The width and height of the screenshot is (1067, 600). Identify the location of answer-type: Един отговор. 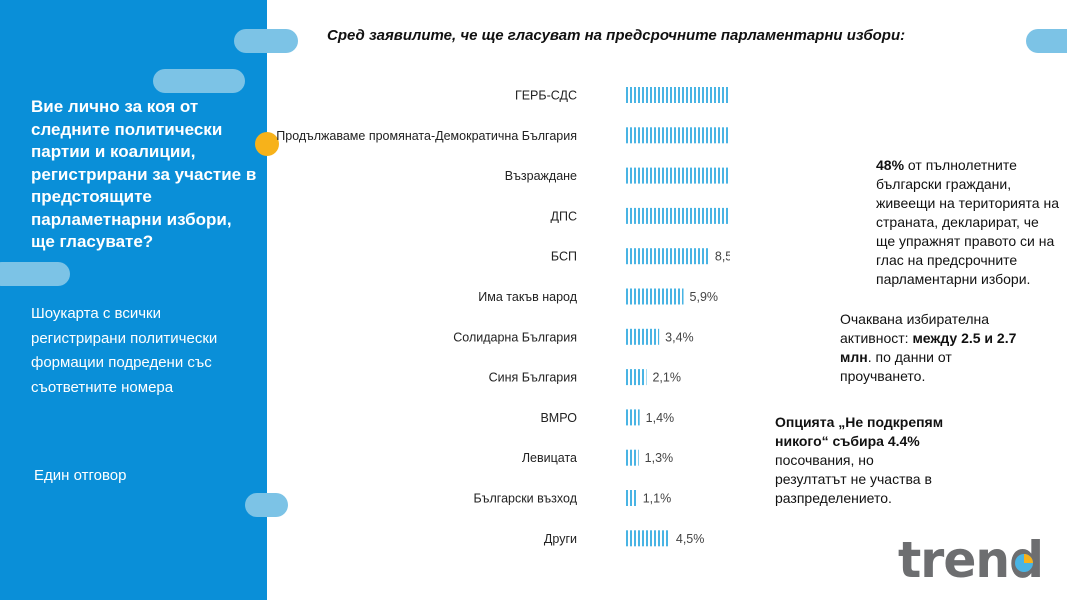
(80, 475).